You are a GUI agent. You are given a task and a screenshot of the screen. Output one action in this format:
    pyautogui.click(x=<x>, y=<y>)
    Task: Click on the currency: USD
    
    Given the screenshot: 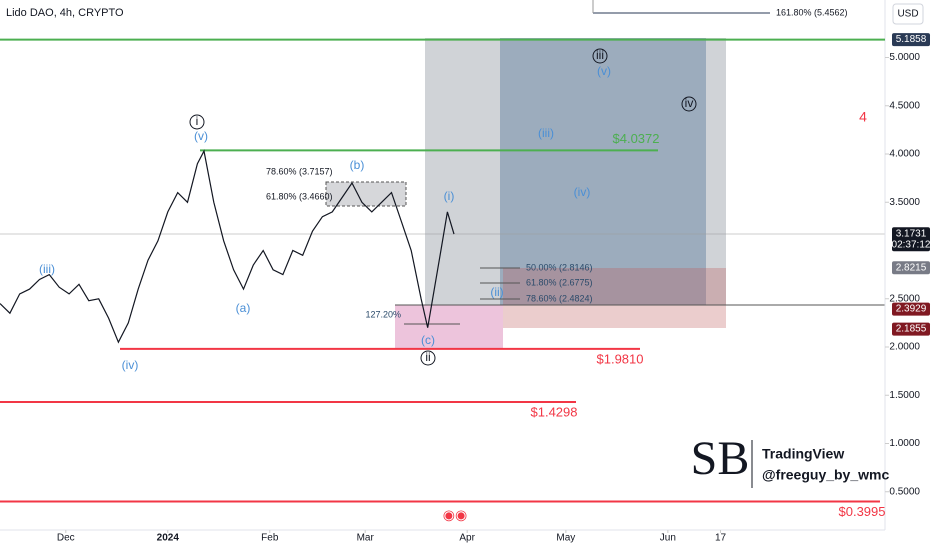 What is the action you would take?
    pyautogui.click(x=907, y=14)
    